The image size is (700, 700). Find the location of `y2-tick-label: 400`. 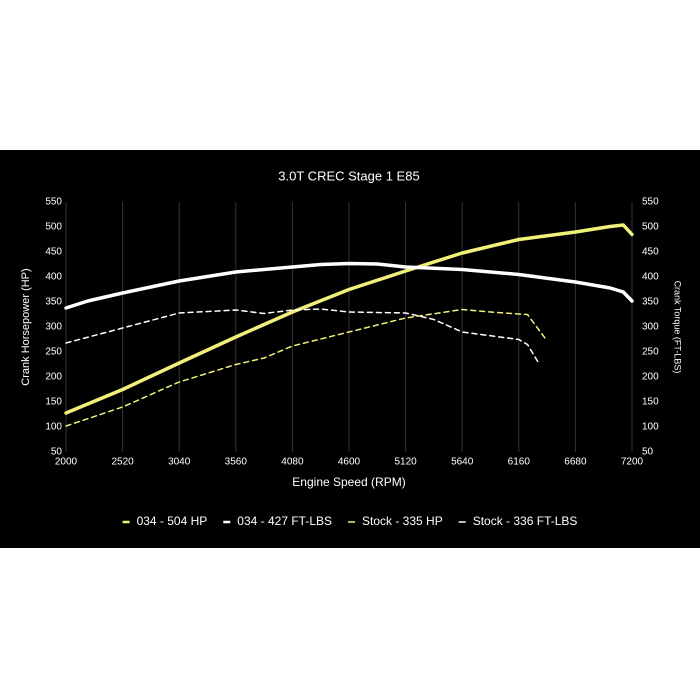

y2-tick-label: 400 is located at coordinates (650, 277).